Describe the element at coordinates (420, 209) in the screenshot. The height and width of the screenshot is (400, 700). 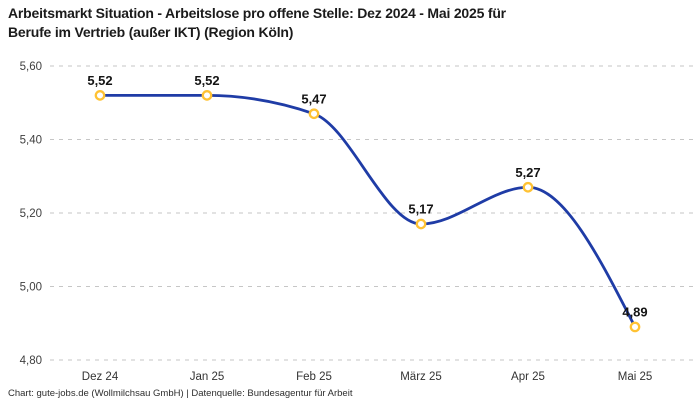
I see `data-point-label: 5,17` at that location.